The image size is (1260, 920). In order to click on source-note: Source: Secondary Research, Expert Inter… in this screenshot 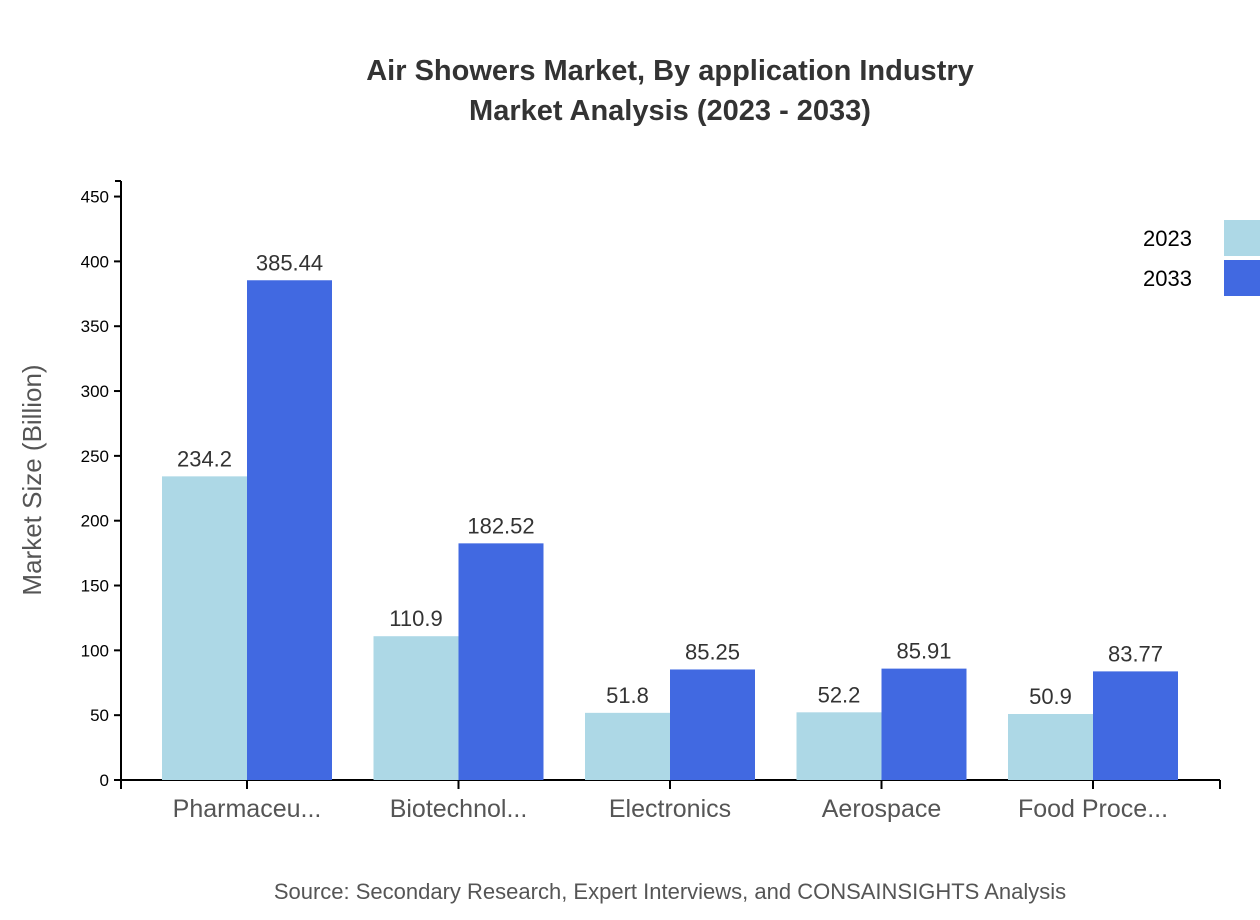, I will do `click(670, 891)`.